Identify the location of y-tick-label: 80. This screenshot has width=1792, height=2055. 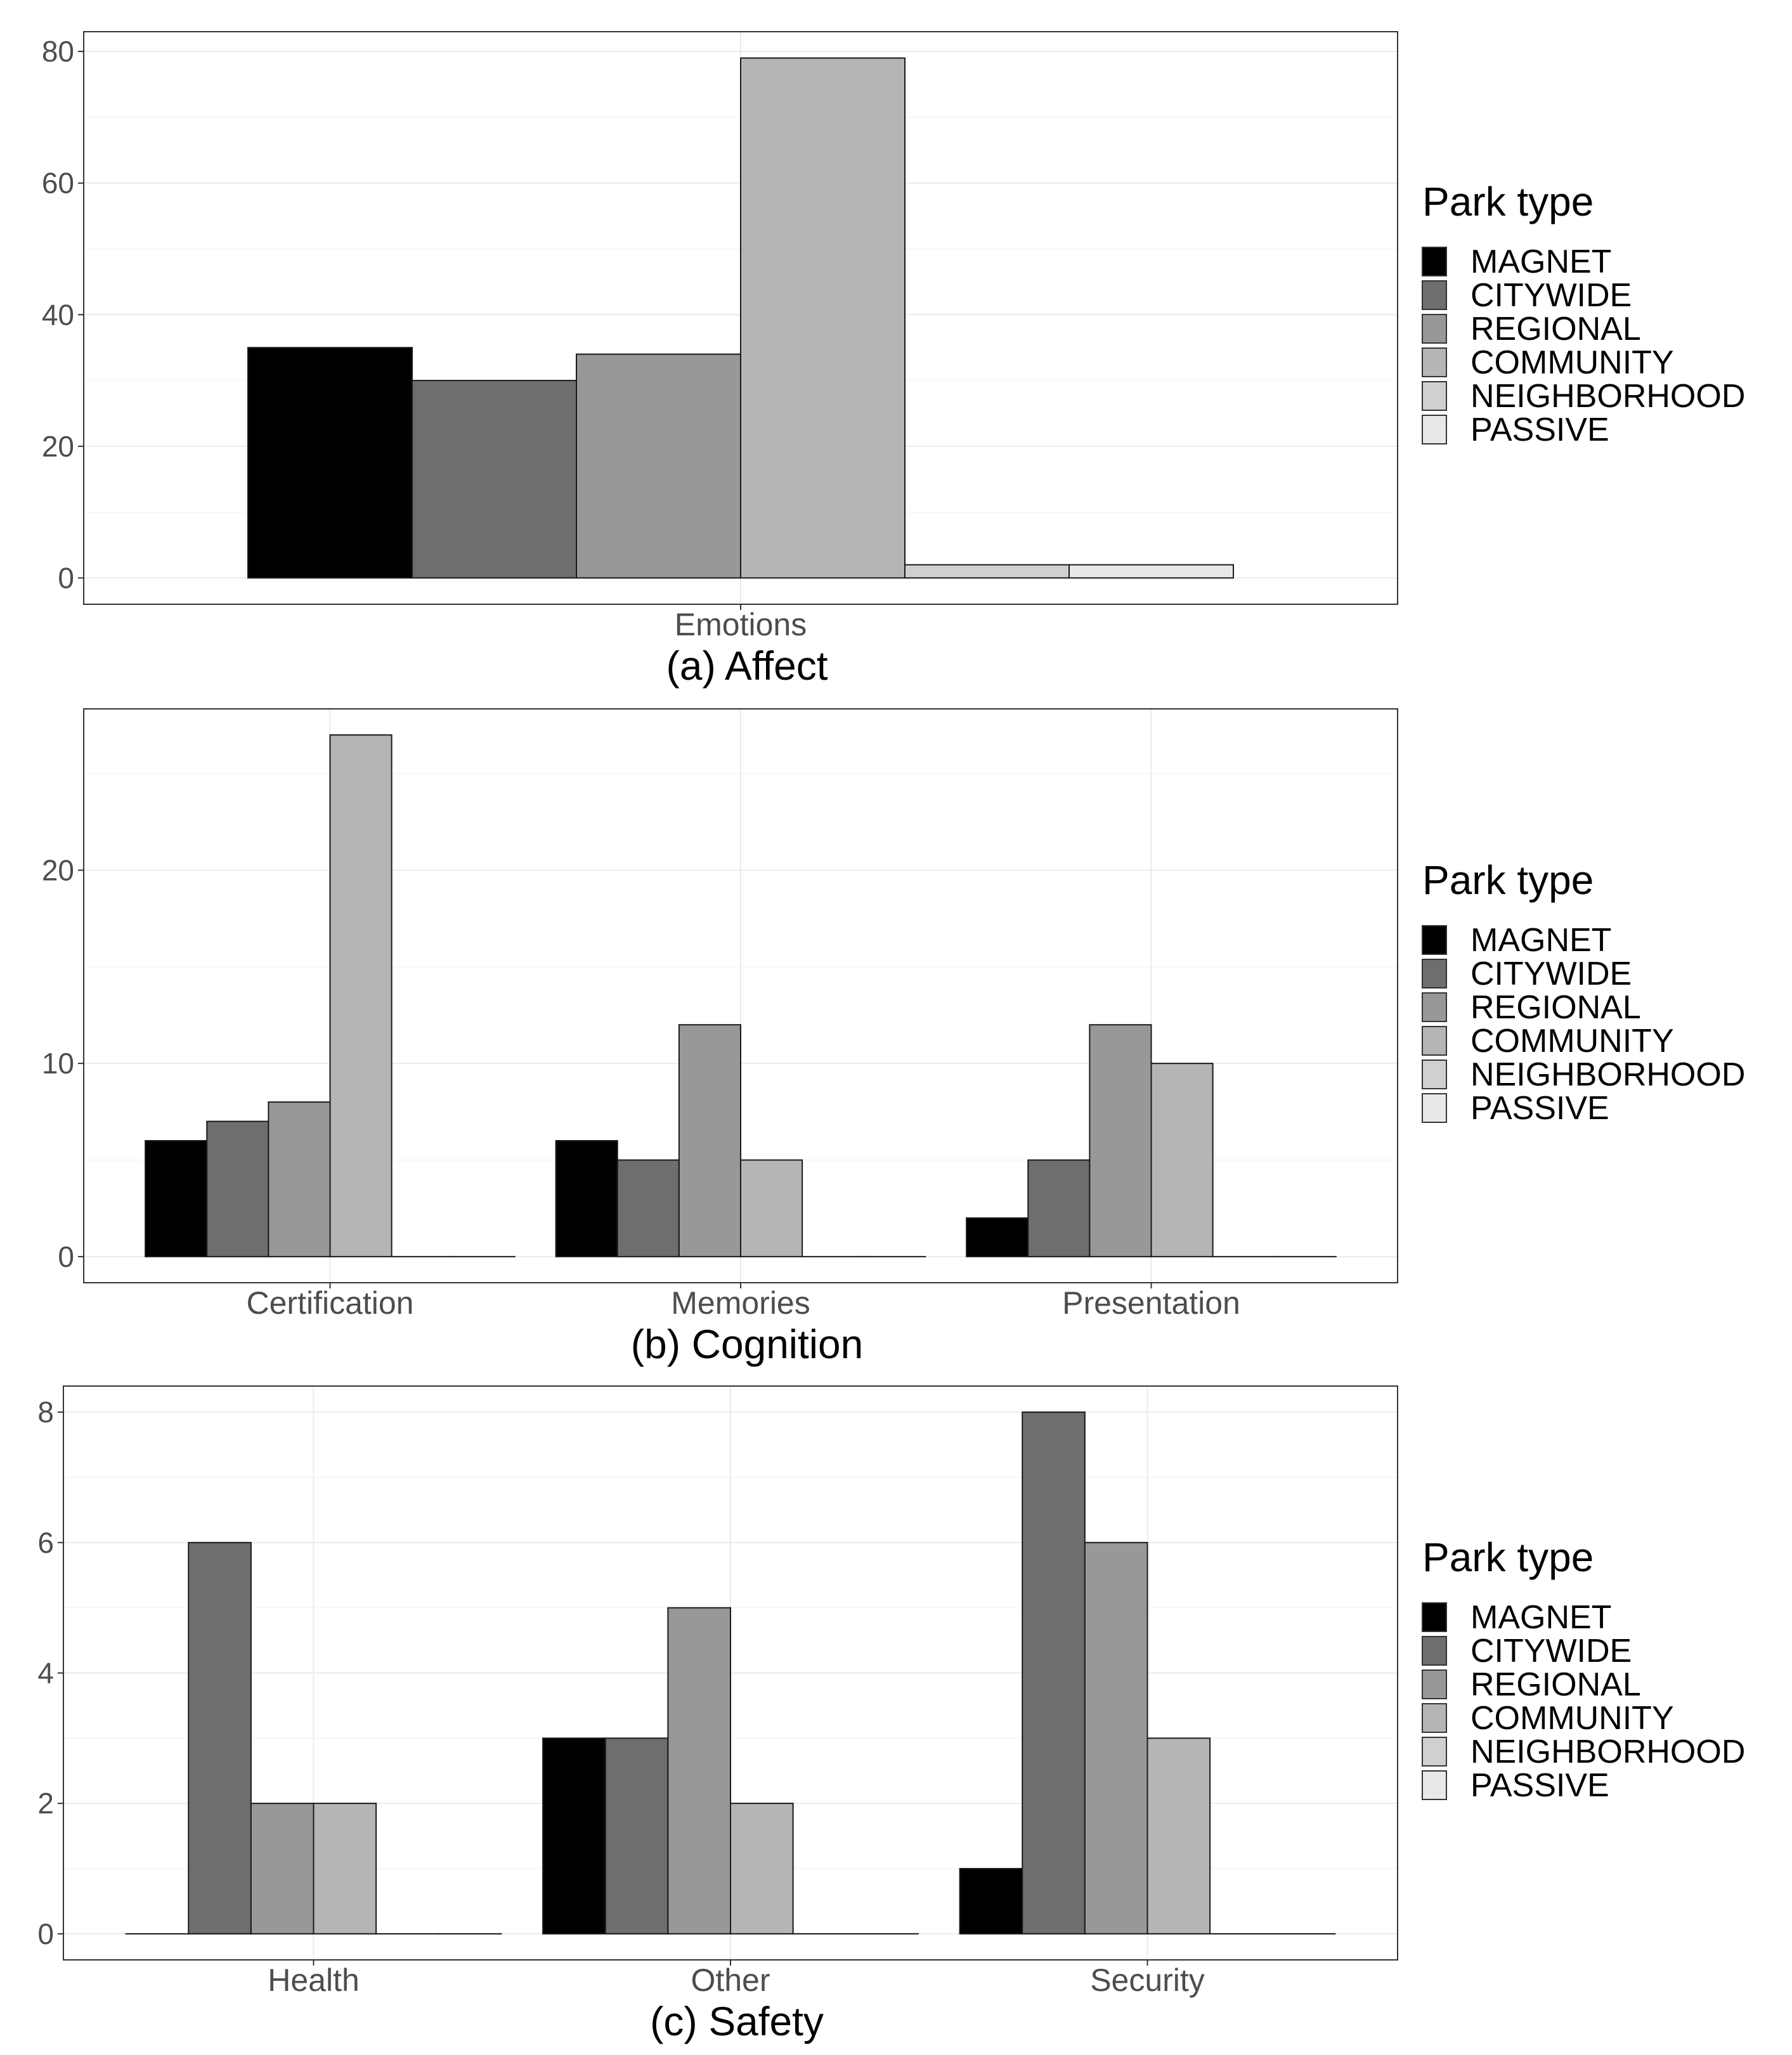
(58, 52).